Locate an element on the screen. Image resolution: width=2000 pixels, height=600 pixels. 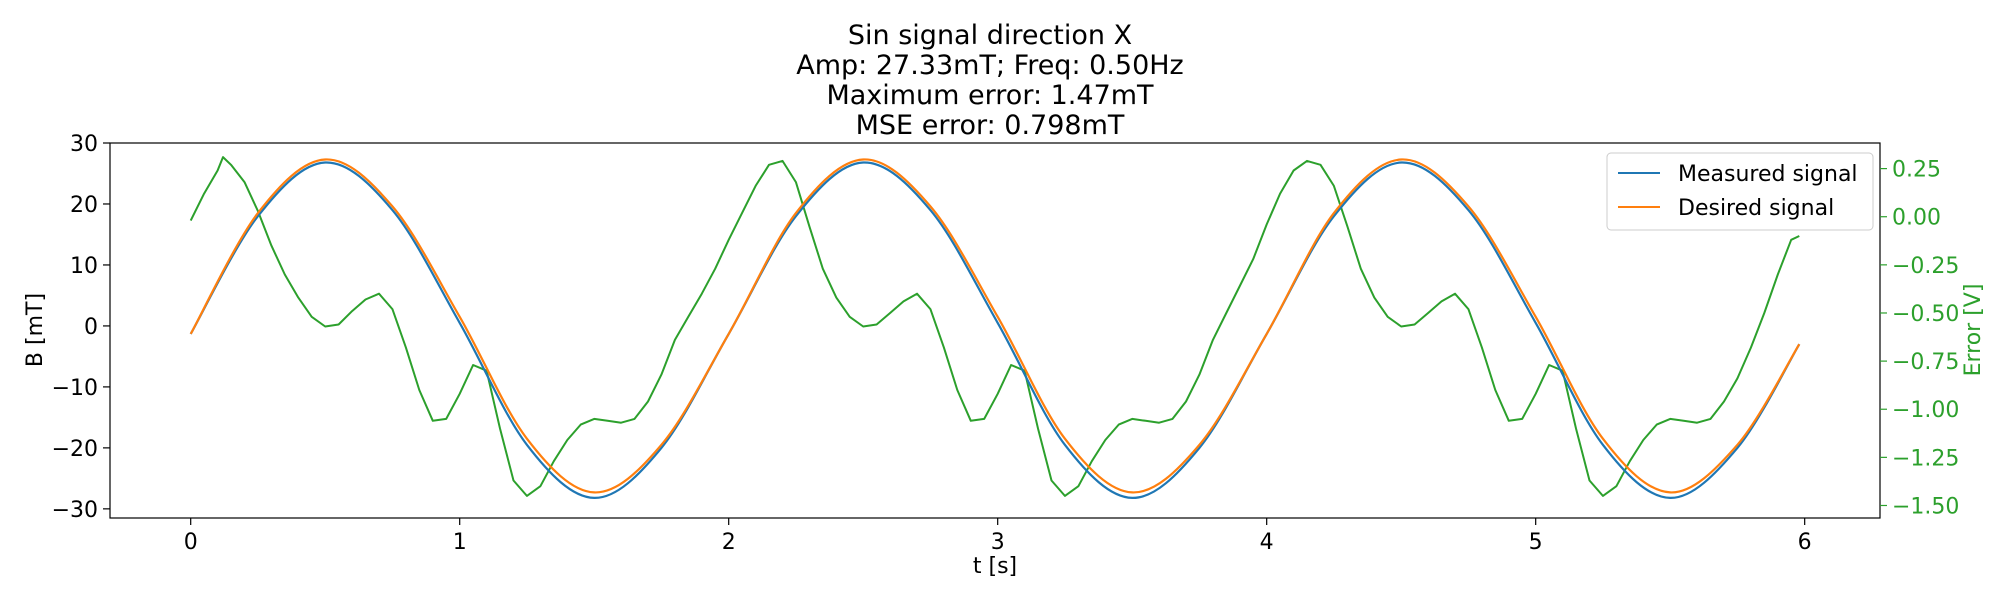
x-axis: 0 1 2 3 4 5 6 is located at coordinates (998, 536).